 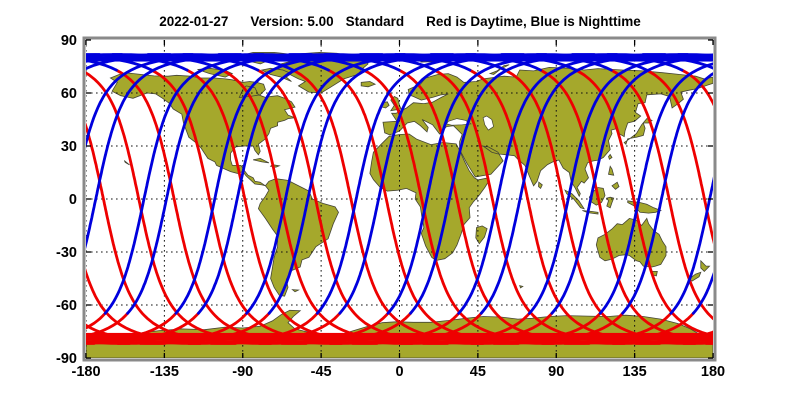 I want to click on landmass-taiwan, so click(x=610, y=156).